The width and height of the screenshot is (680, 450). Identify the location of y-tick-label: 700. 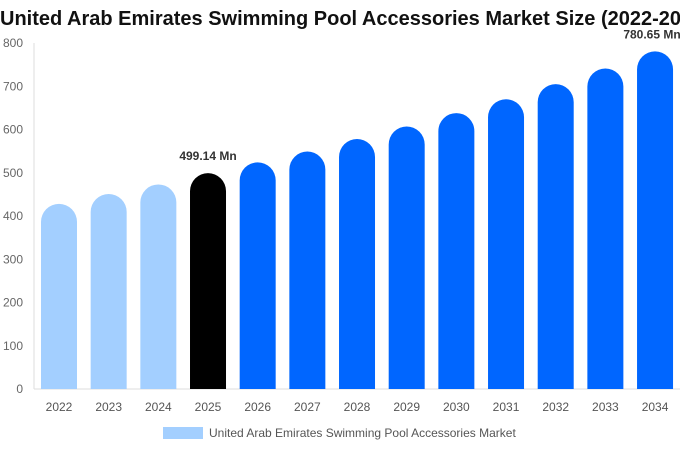
(13, 86).